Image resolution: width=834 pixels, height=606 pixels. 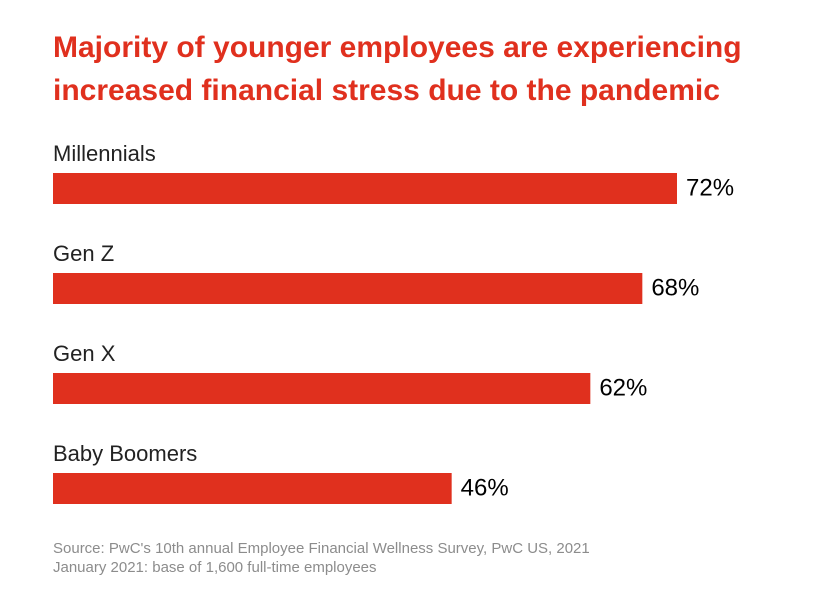 I want to click on value-label: 62%, so click(x=623, y=387).